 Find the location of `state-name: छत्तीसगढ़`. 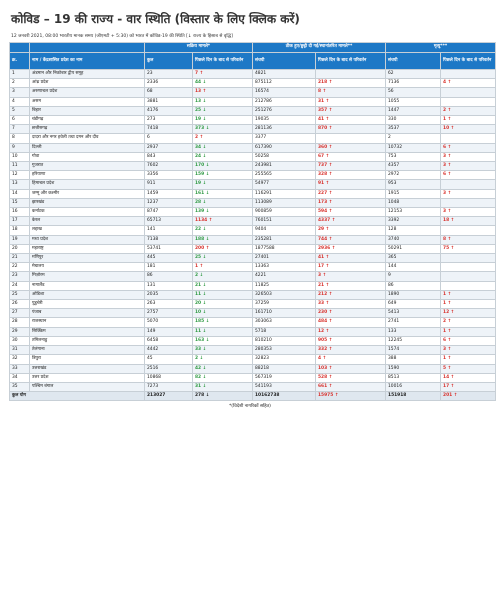

state-name: छत्तीसगढ़ is located at coordinates (87, 129).